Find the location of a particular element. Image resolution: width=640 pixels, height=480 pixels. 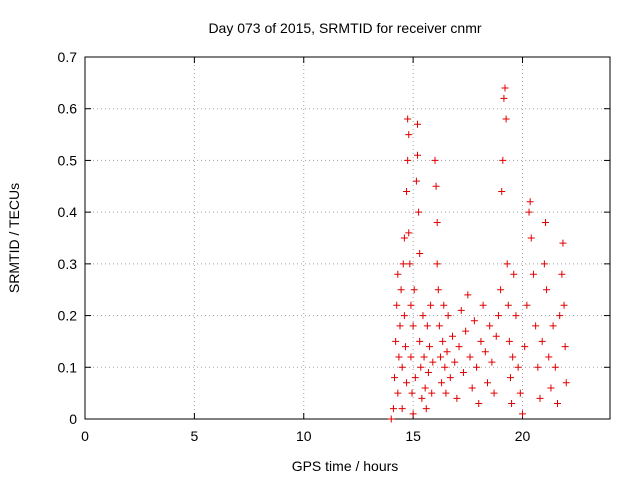

y-tick-label: 0.1 is located at coordinates (68, 367).